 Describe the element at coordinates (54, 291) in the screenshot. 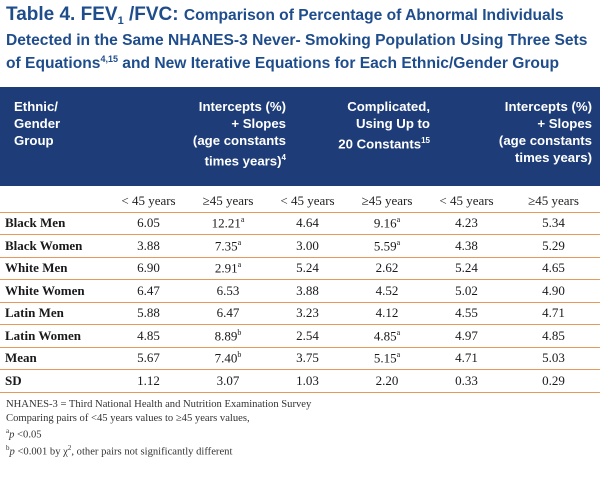

I see `row-label: White Women` at that location.